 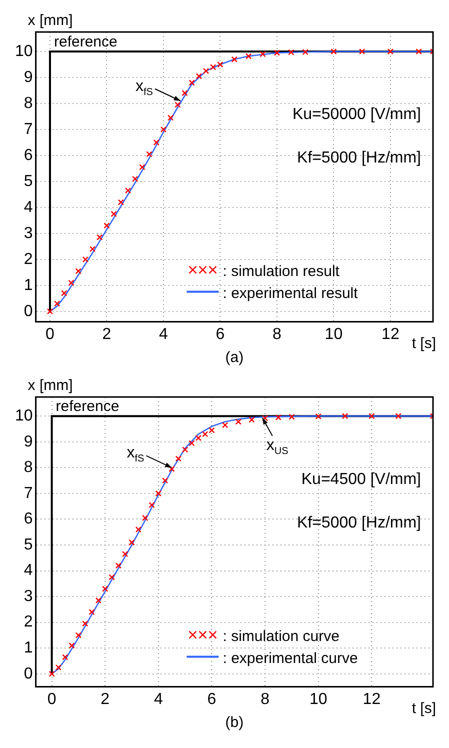 What do you see at coordinates (50, 334) in the screenshot?
I see `x-tick-label: 0` at bounding box center [50, 334].